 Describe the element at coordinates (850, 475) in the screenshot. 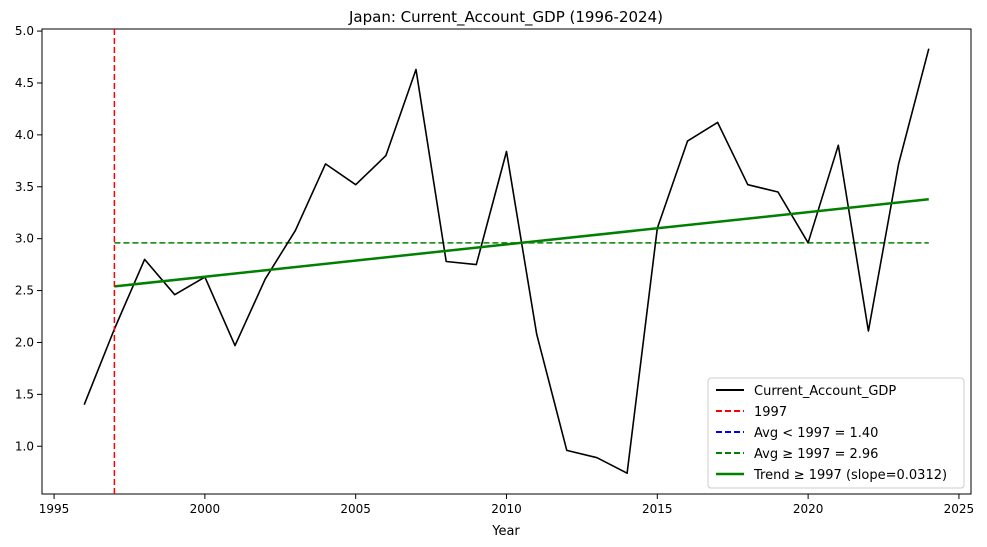

I see `legend-label-trend: Trend ≥ 1997 (slope=0.0312)` at that location.